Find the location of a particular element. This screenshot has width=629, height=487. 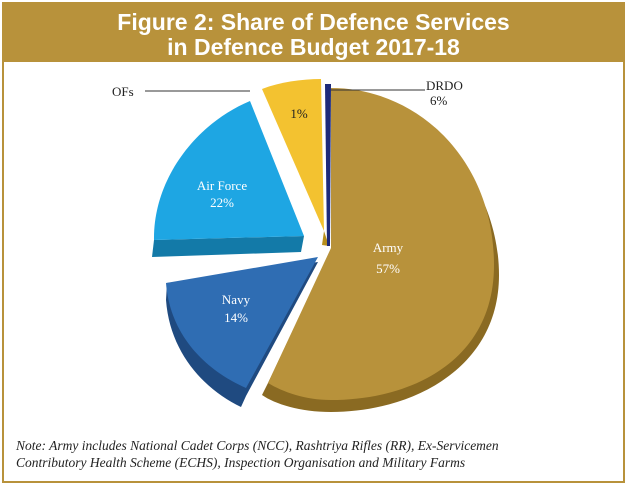

label-navy-name: Navy is located at coordinates (236, 299).